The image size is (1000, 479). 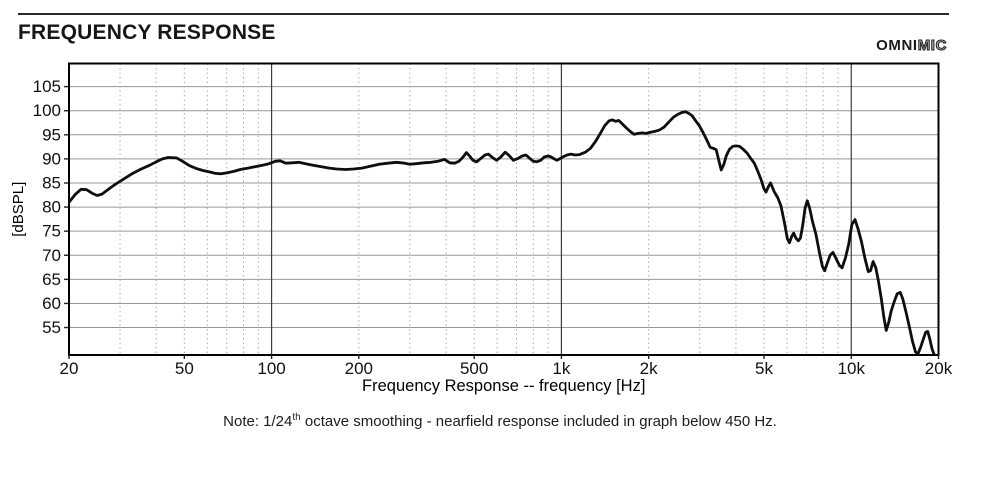 I want to click on omnimic-logo: OMNIMIC, so click(x=911, y=46).